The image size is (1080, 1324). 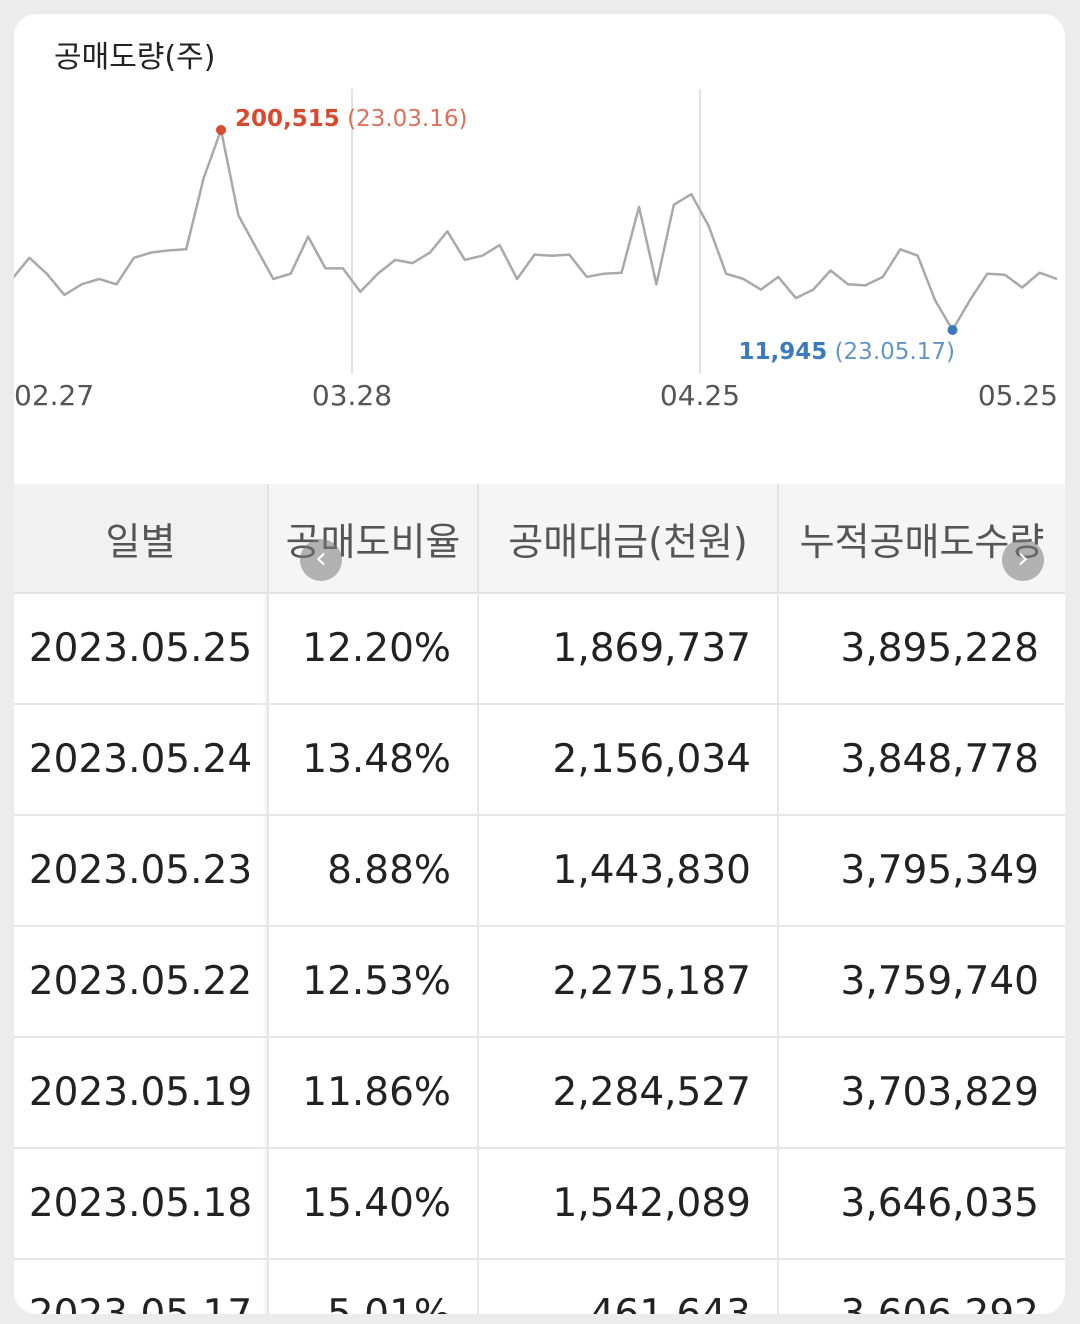 What do you see at coordinates (141, 649) in the screenshot?
I see `date-cell: 2023.05.25` at bounding box center [141, 649].